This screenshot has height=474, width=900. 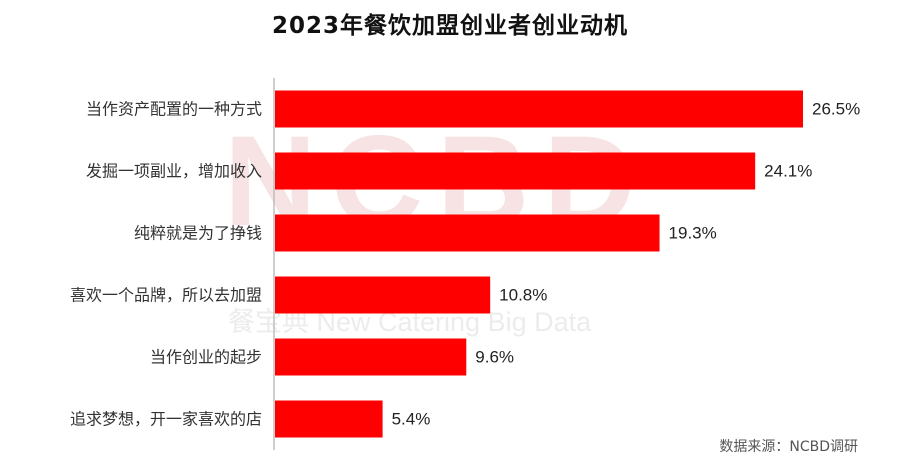 I want to click on category-label: 追求梦想，开一家喜欢的店, so click(x=166, y=419).